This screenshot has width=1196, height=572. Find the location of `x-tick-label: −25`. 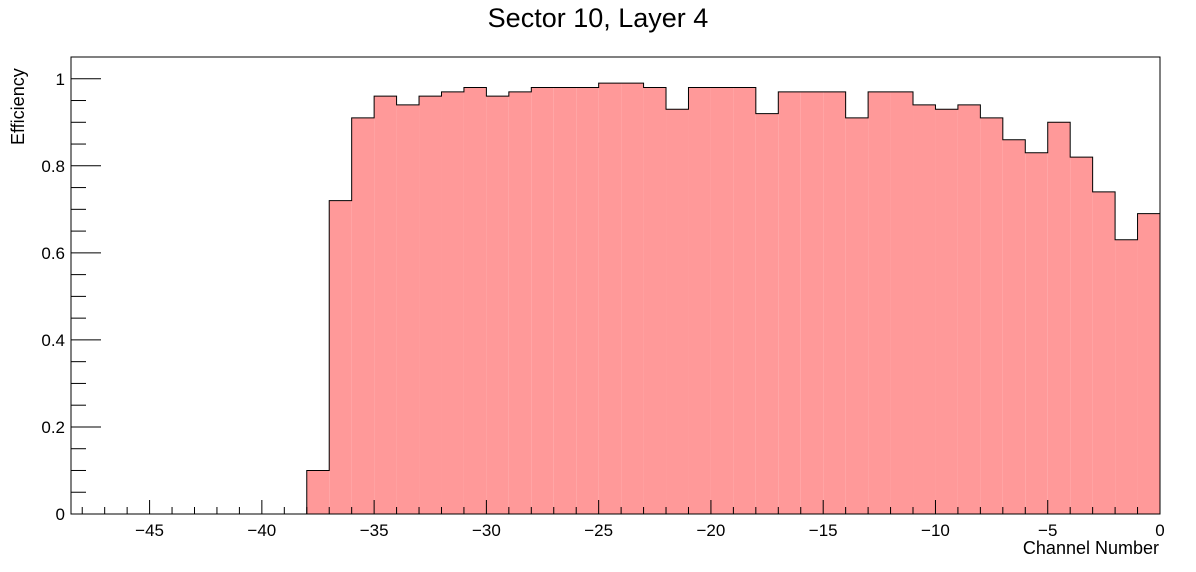

x-tick-label: −25 is located at coordinates (598, 530).